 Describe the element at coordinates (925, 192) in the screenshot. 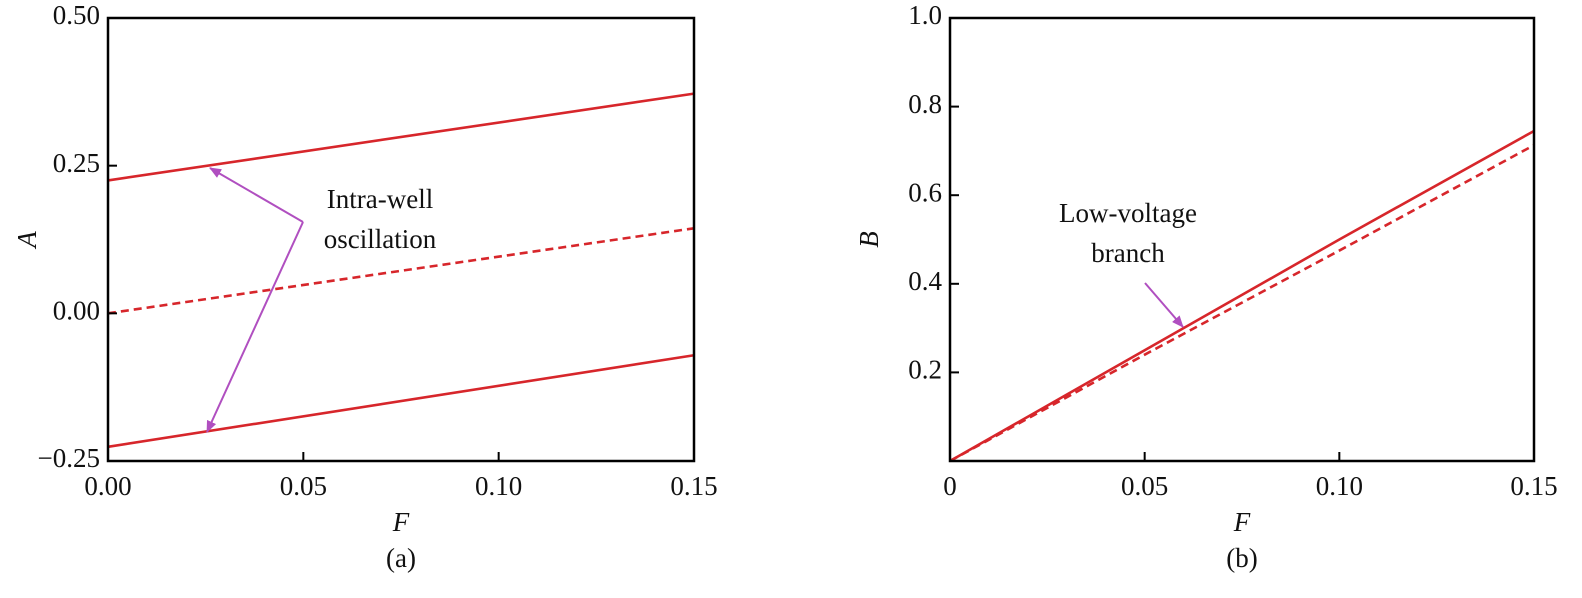

I see `y-tick-label: 0.6` at that location.